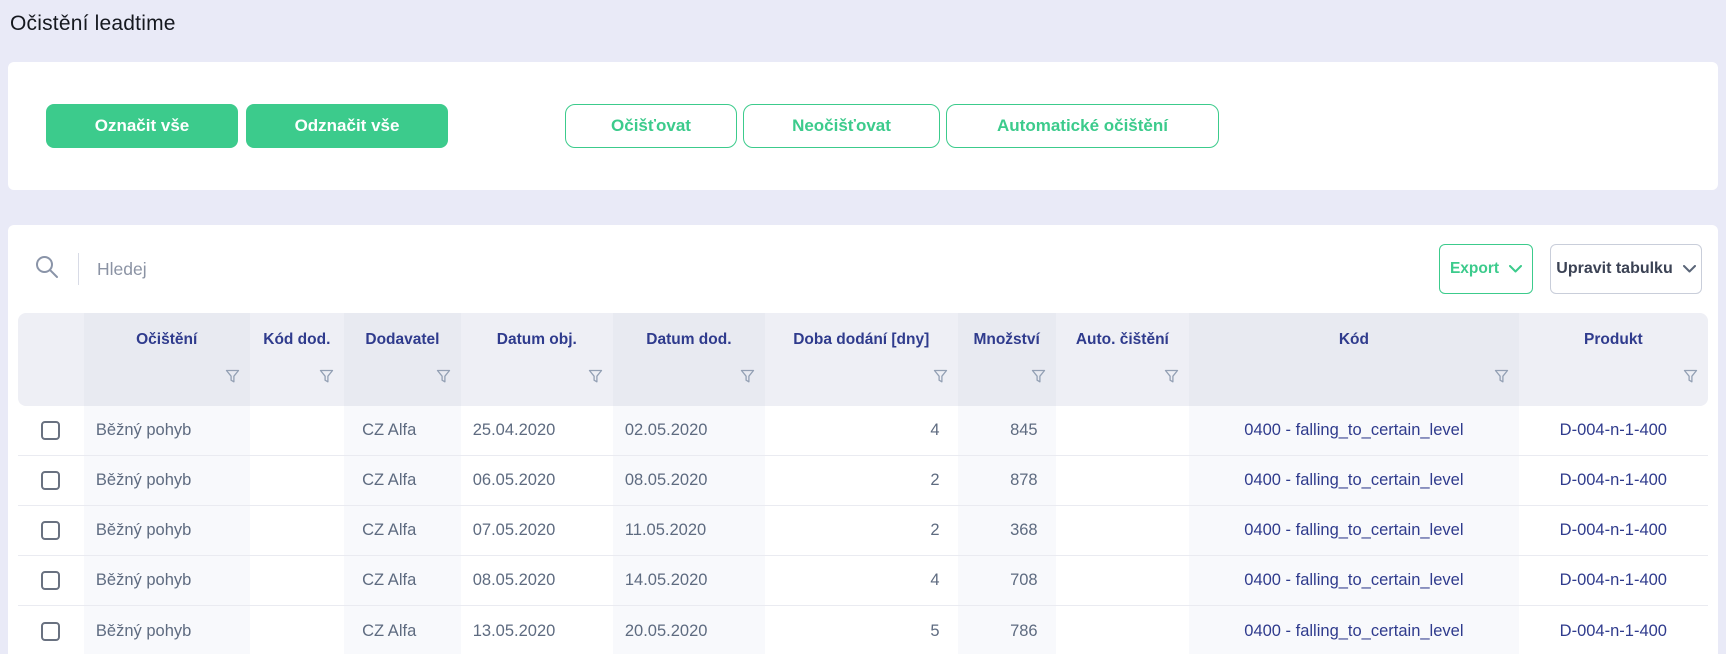 This screenshot has width=1726, height=654. What do you see at coordinates (347, 126) in the screenshot?
I see `deselect-all-button: Odznačit vše` at bounding box center [347, 126].